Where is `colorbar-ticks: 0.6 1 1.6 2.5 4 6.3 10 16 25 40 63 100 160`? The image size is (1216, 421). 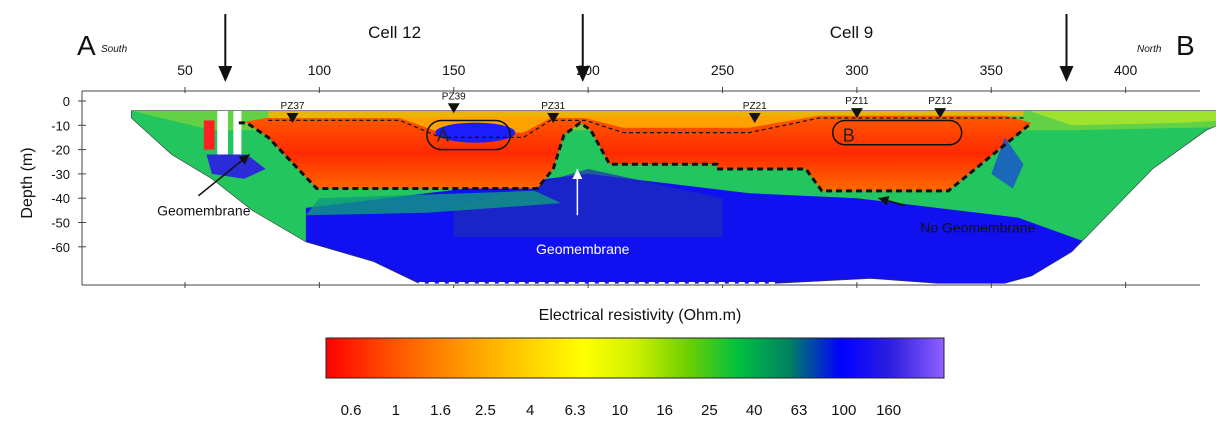 colorbar-ticks: 0.6 1 1.6 2.5 4 6.3 10 16 25 40 63 100 160 is located at coordinates (621, 410).